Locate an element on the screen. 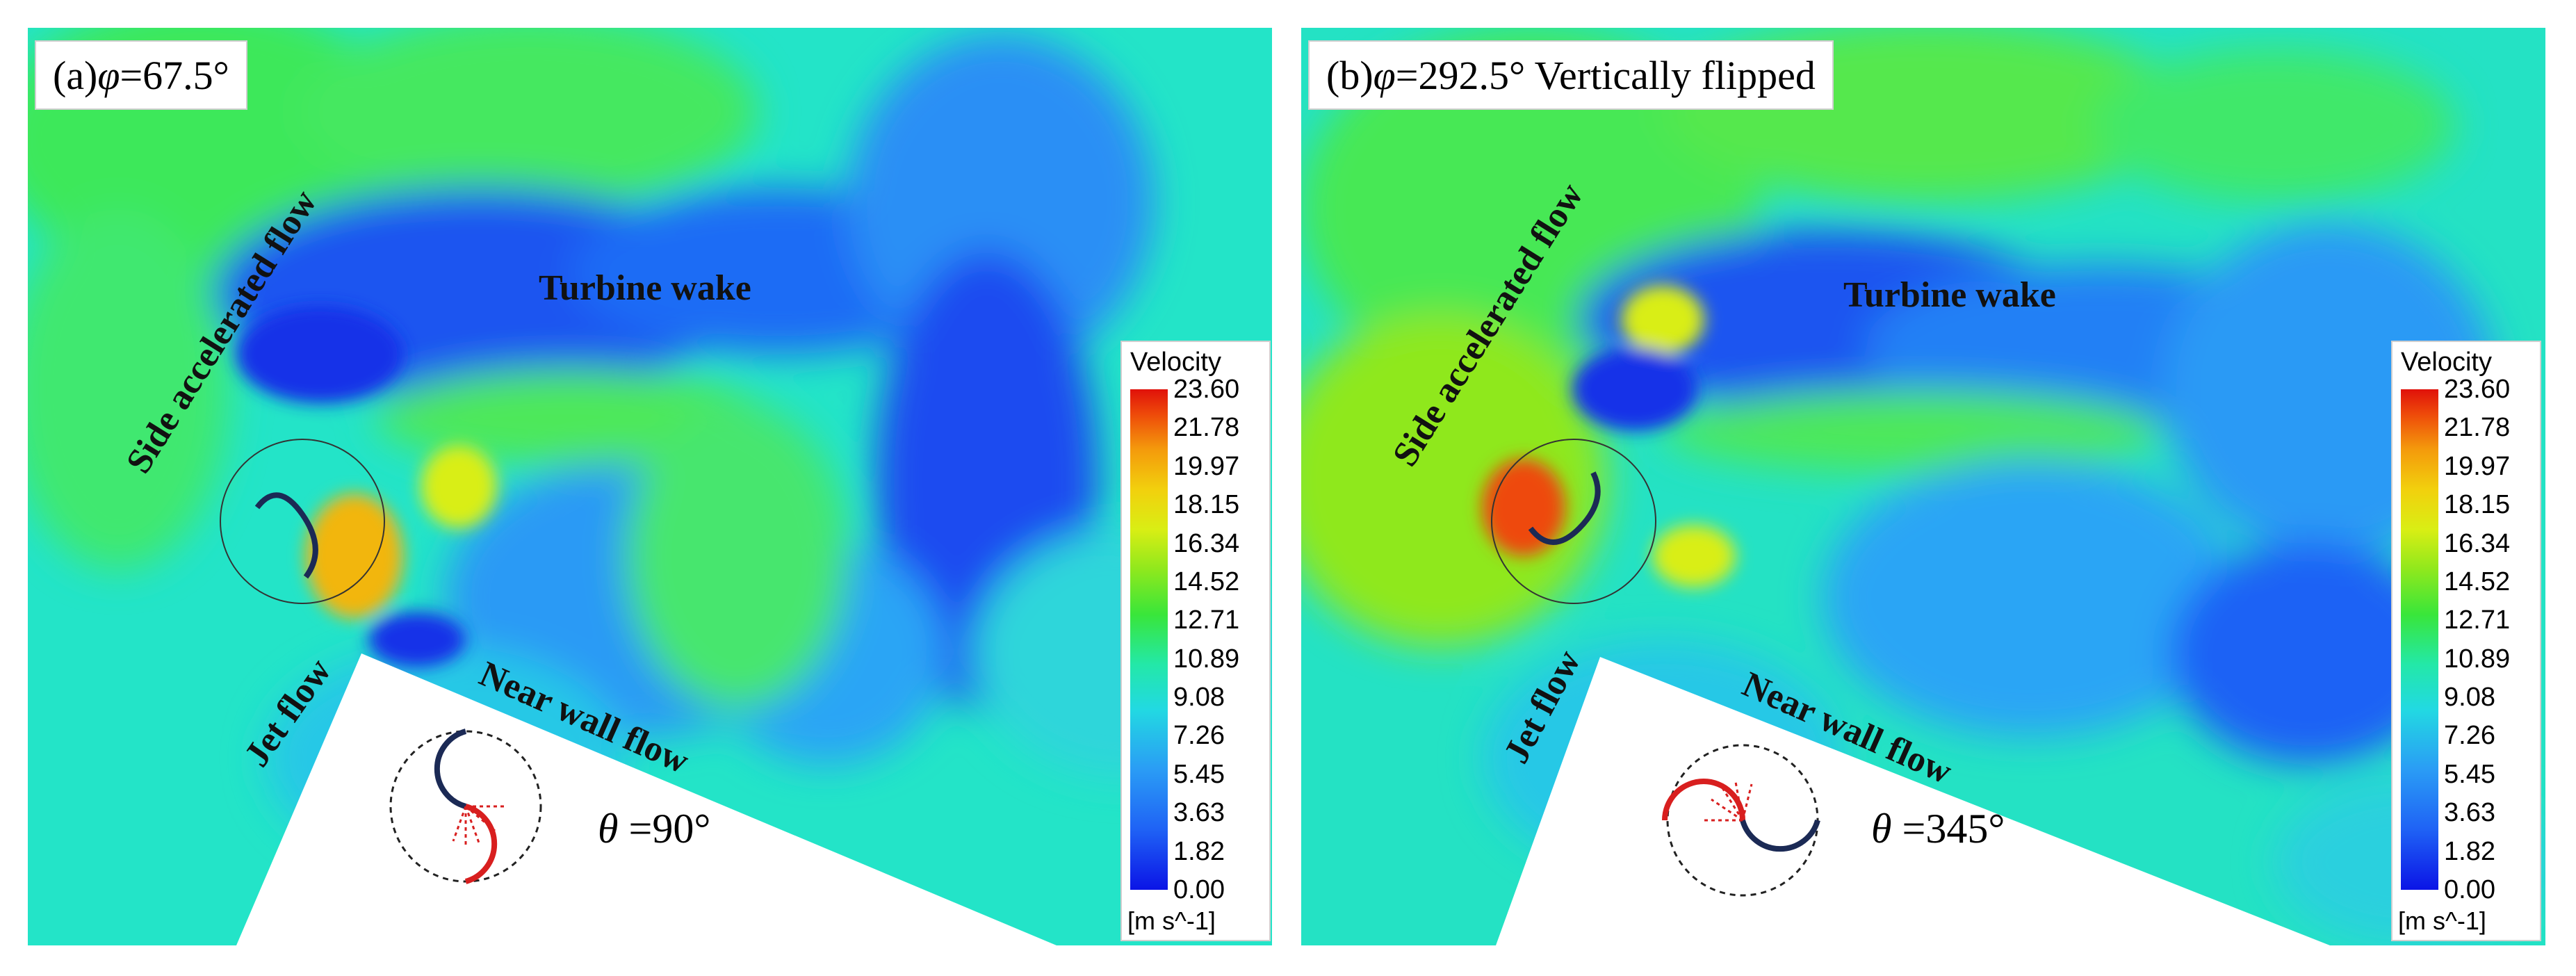 The height and width of the screenshot is (976, 2576). panel-label-value-a: =67.5° is located at coordinates (174, 75).